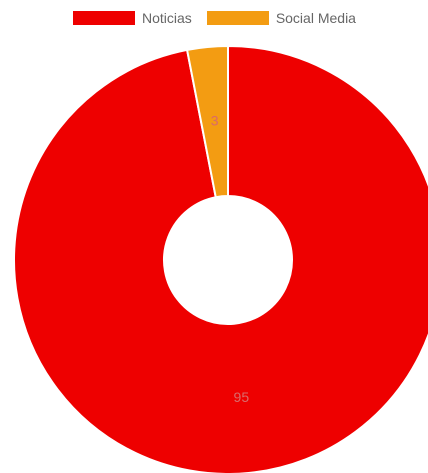  Describe the element at coordinates (215, 120) in the screenshot. I see `data-label-social-media: 3` at that location.